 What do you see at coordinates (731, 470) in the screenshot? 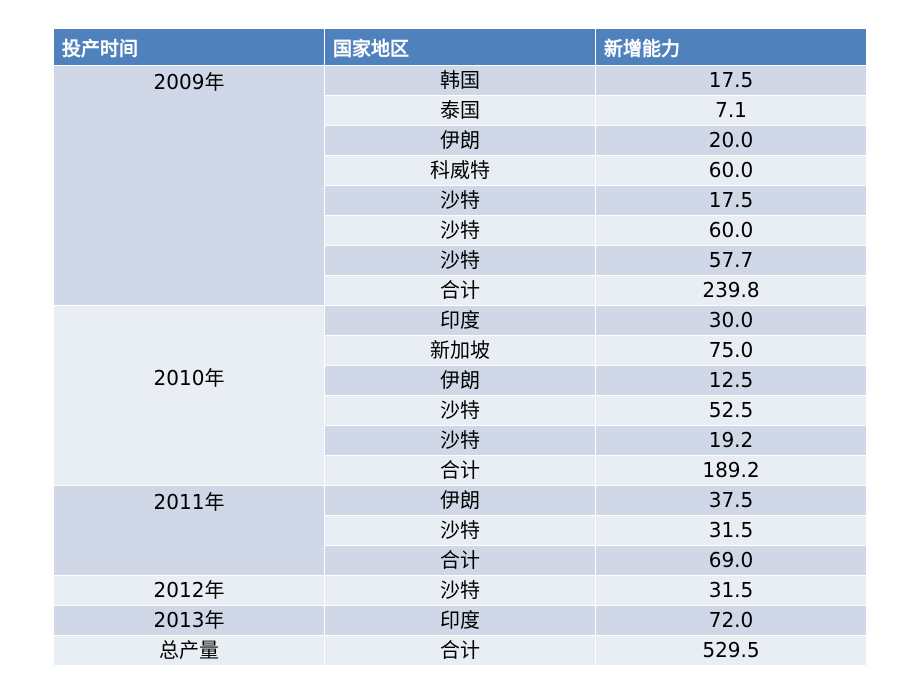
I see `value-cell: 189.2` at bounding box center [731, 470].